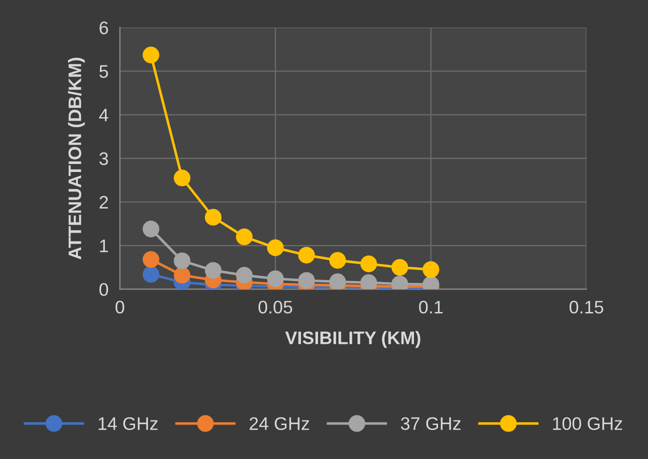 This screenshot has height=459, width=648. Describe the element at coordinates (103, 71) in the screenshot. I see `y-tick-label: 5` at that location.